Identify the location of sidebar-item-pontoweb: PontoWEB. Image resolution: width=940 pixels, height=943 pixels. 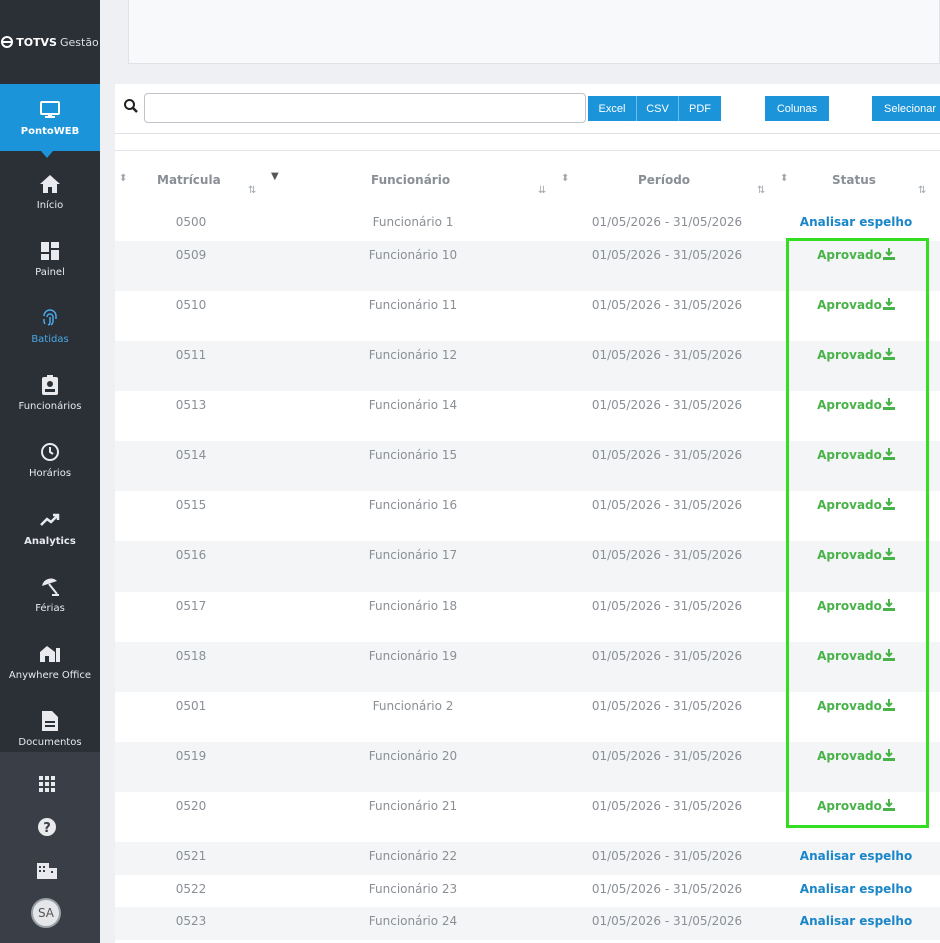
(50, 117).